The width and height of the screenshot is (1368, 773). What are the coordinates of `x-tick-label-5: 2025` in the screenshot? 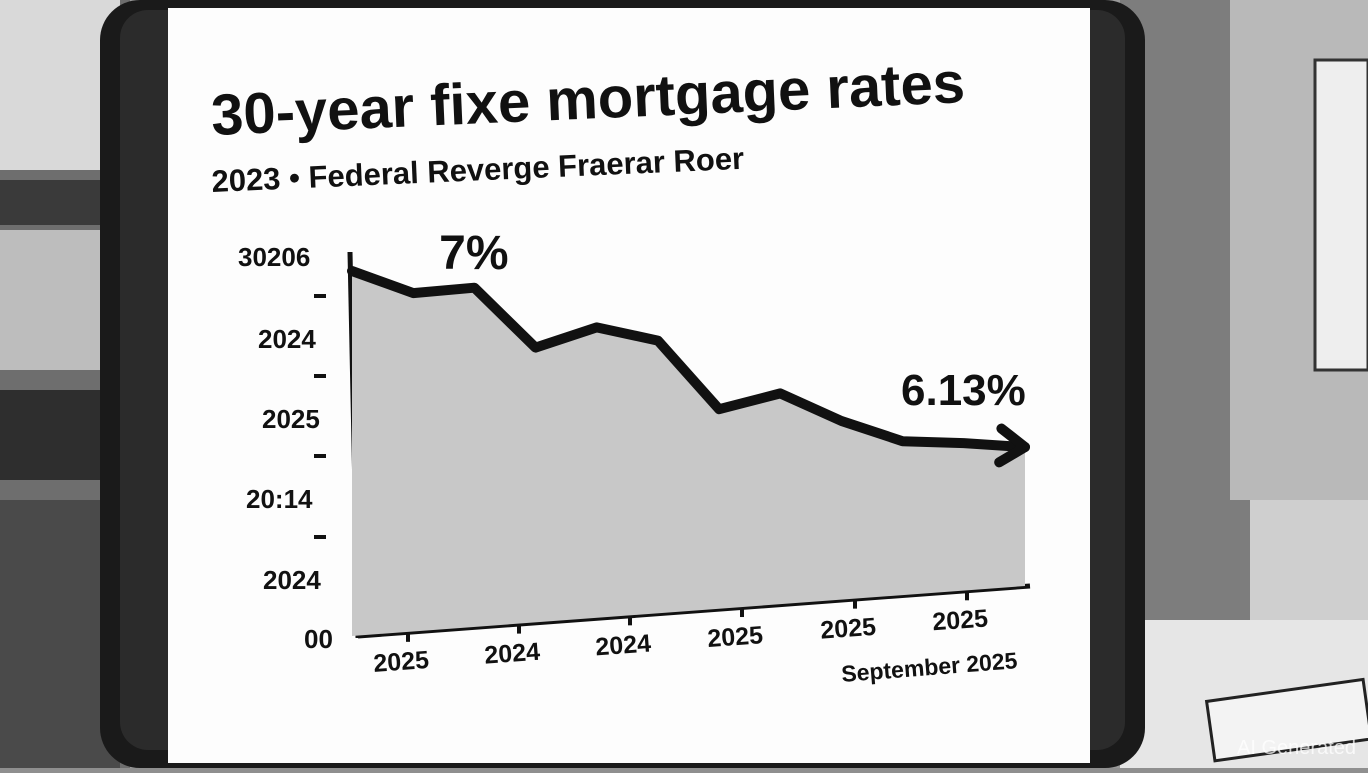 It's located at (960, 620).